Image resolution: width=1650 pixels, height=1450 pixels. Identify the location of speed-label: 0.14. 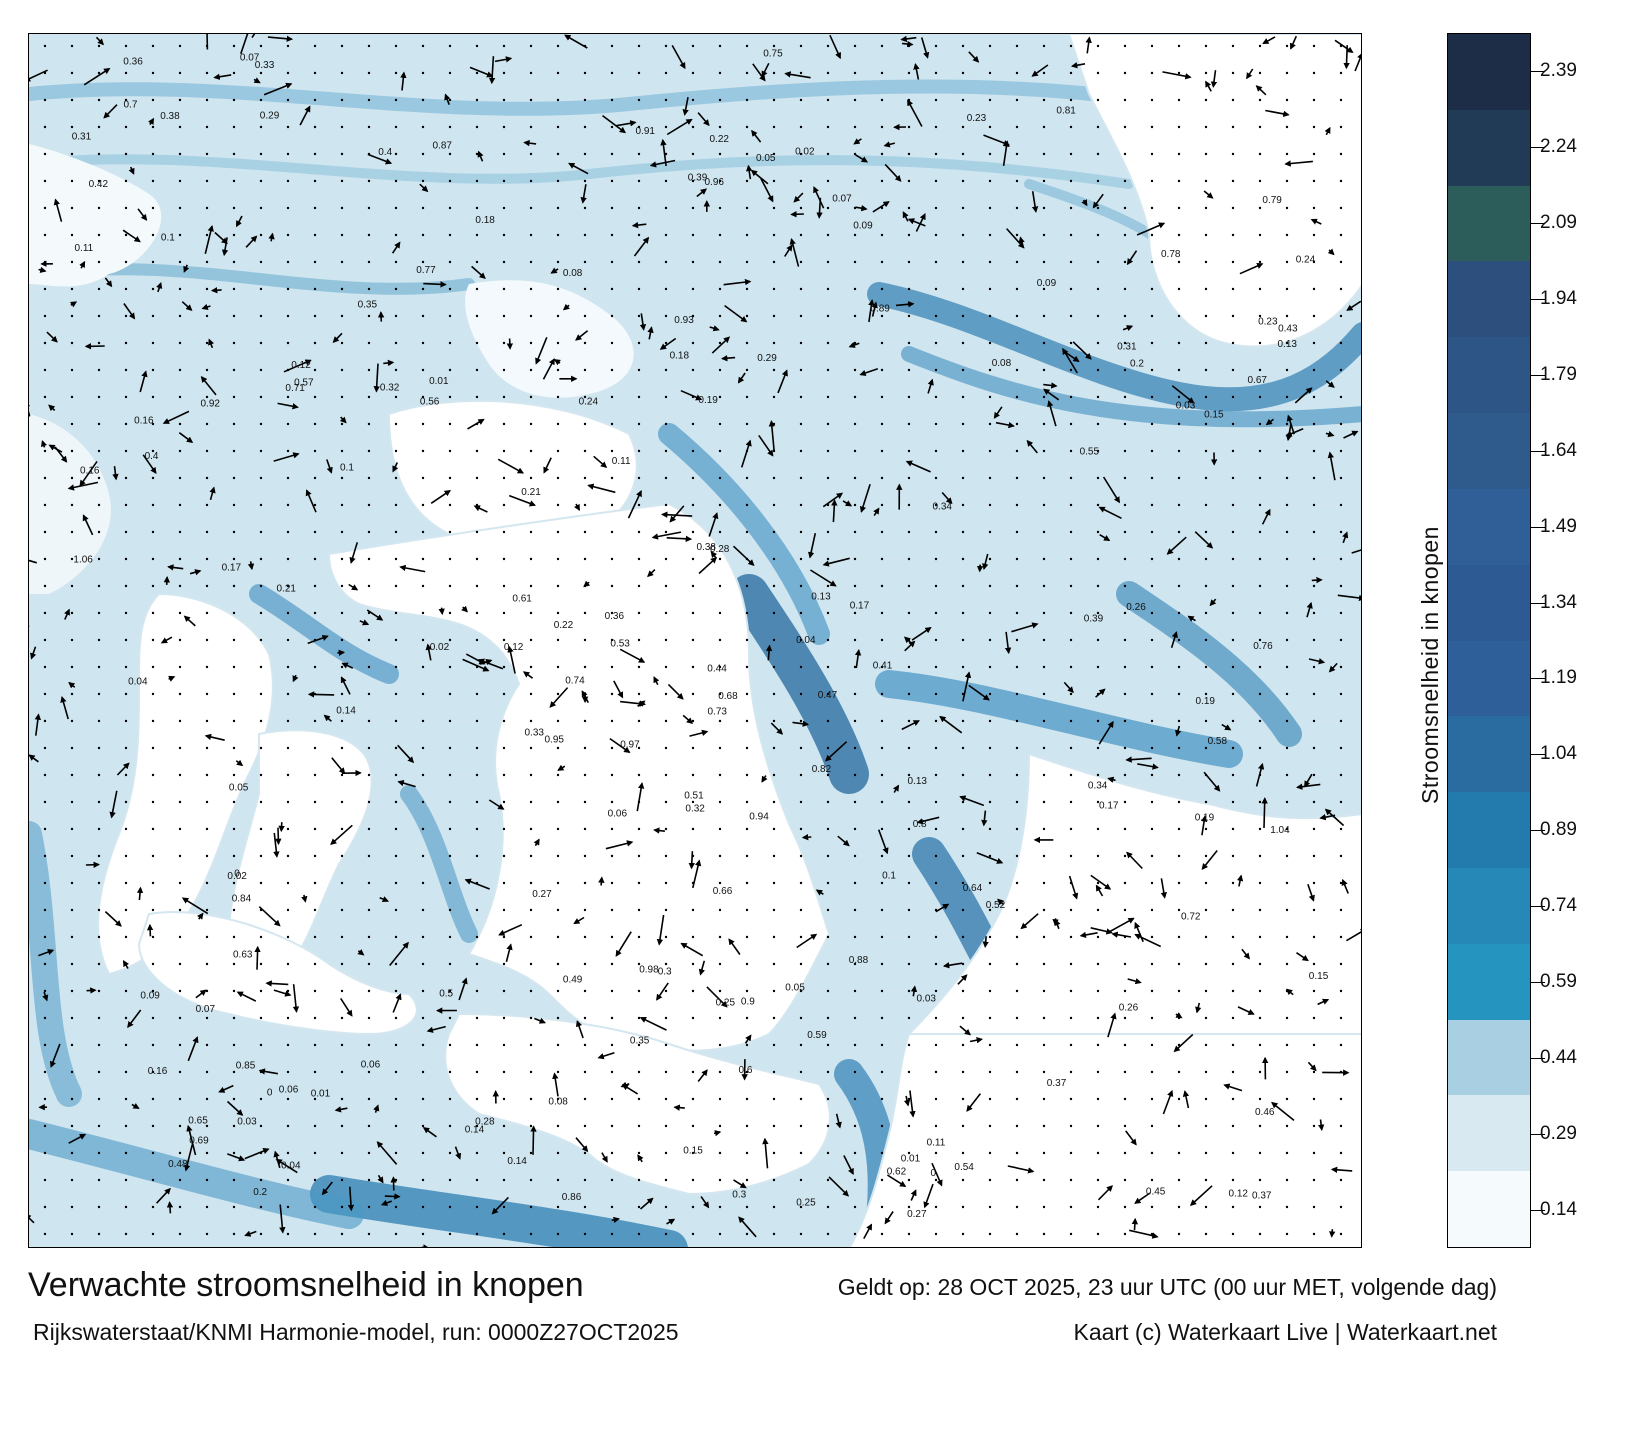
(475, 1129).